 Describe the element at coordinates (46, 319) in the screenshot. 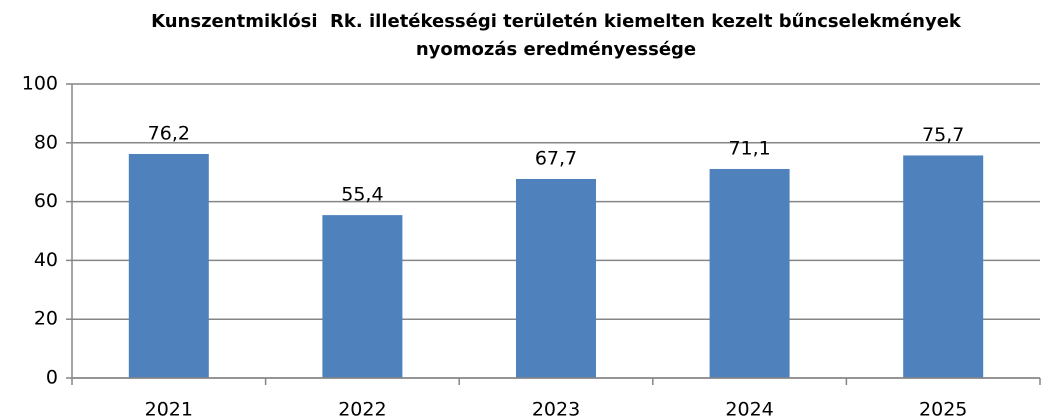

I see `y-tick-label: 20` at that location.